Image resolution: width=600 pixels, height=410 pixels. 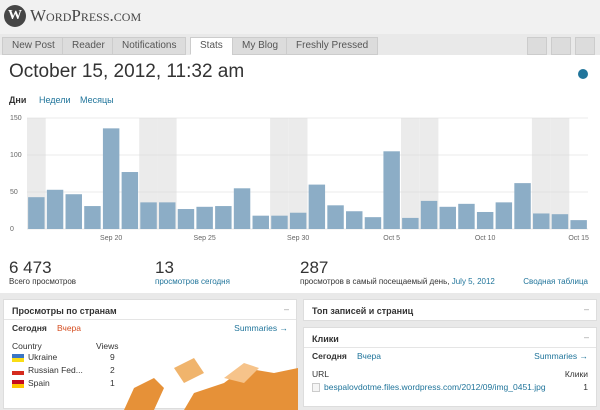 What do you see at coordinates (585, 46) in the screenshot?
I see `user-button` at bounding box center [585, 46].